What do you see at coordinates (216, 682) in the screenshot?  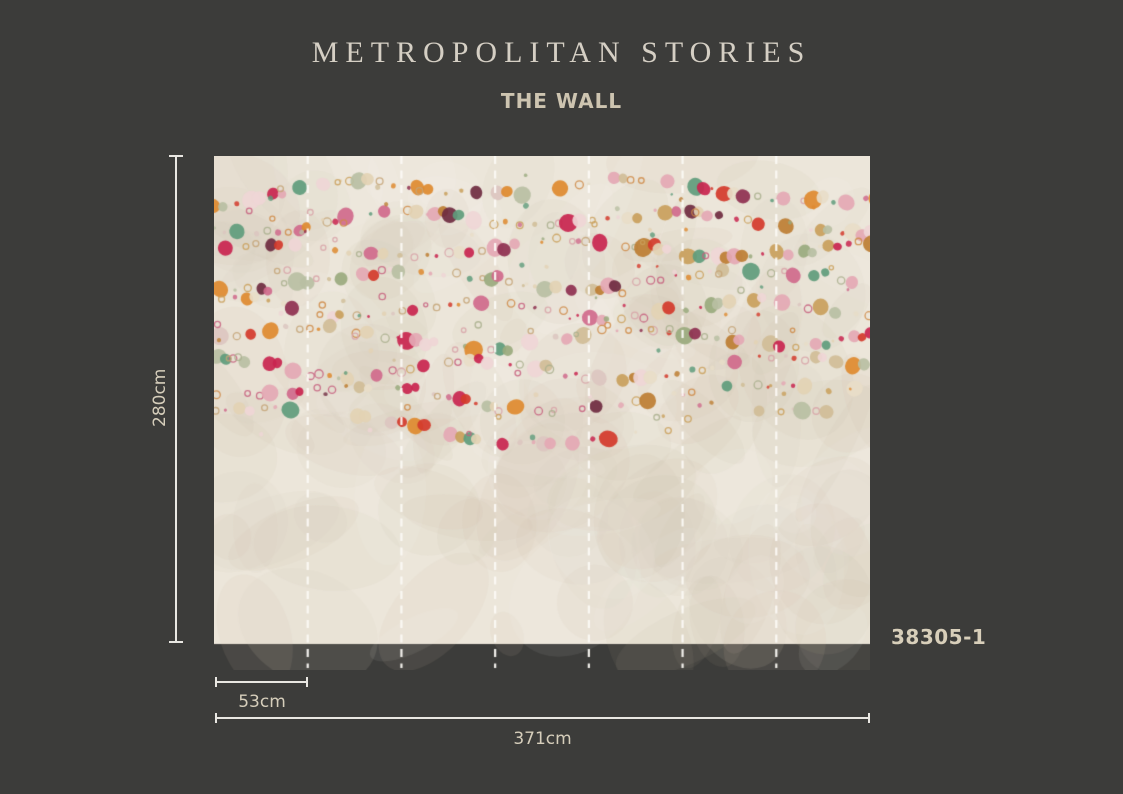 I see `panel-width-cap-left` at bounding box center [216, 682].